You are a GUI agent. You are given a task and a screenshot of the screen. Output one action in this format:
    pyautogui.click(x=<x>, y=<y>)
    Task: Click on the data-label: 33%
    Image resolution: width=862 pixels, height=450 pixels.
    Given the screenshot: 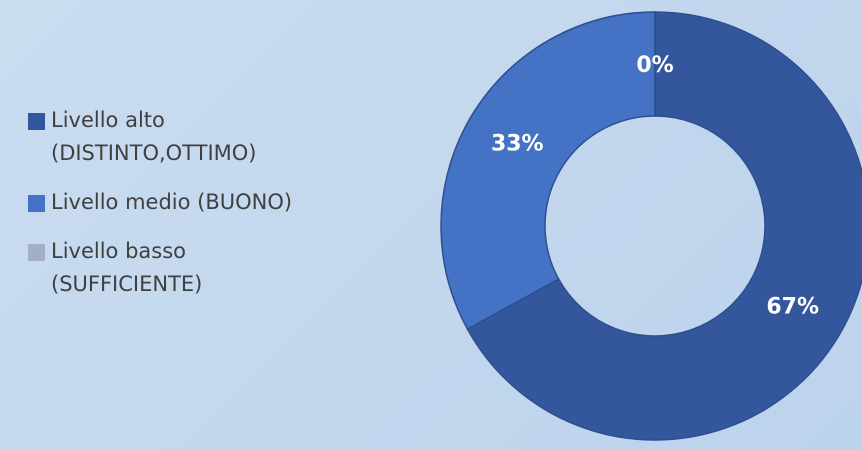 What is the action you would take?
    pyautogui.click(x=517, y=144)
    